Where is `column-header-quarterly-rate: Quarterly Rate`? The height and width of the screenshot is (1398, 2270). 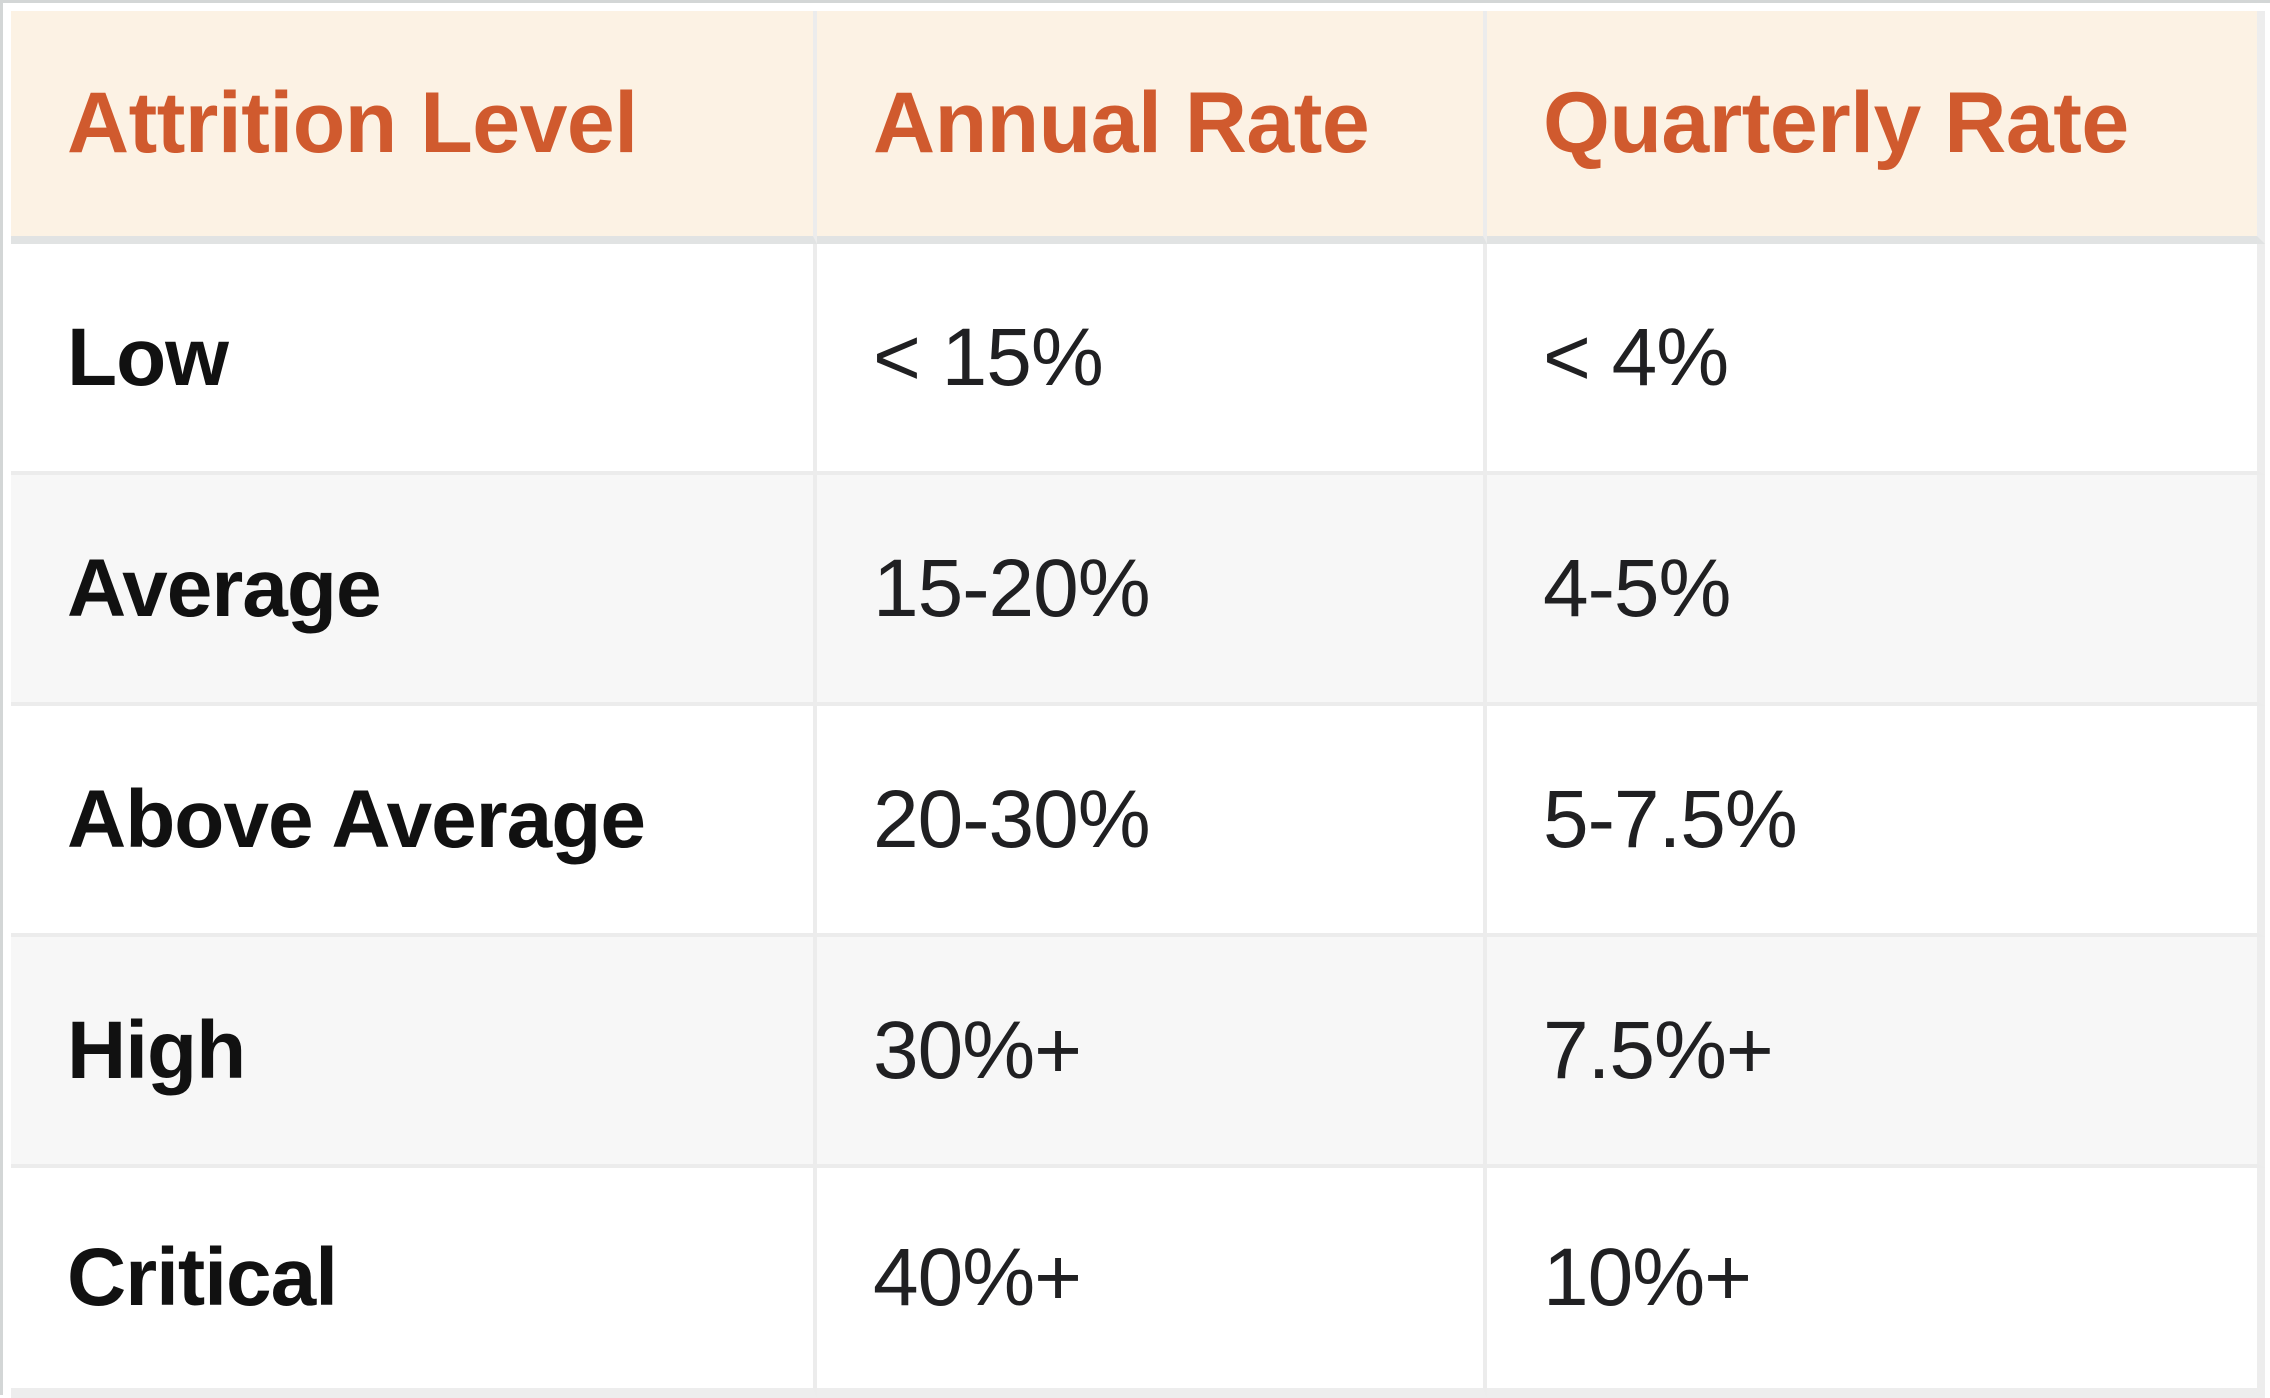
column-header-quarterly-rate: Quarterly Rate is located at coordinates (1876, 127).